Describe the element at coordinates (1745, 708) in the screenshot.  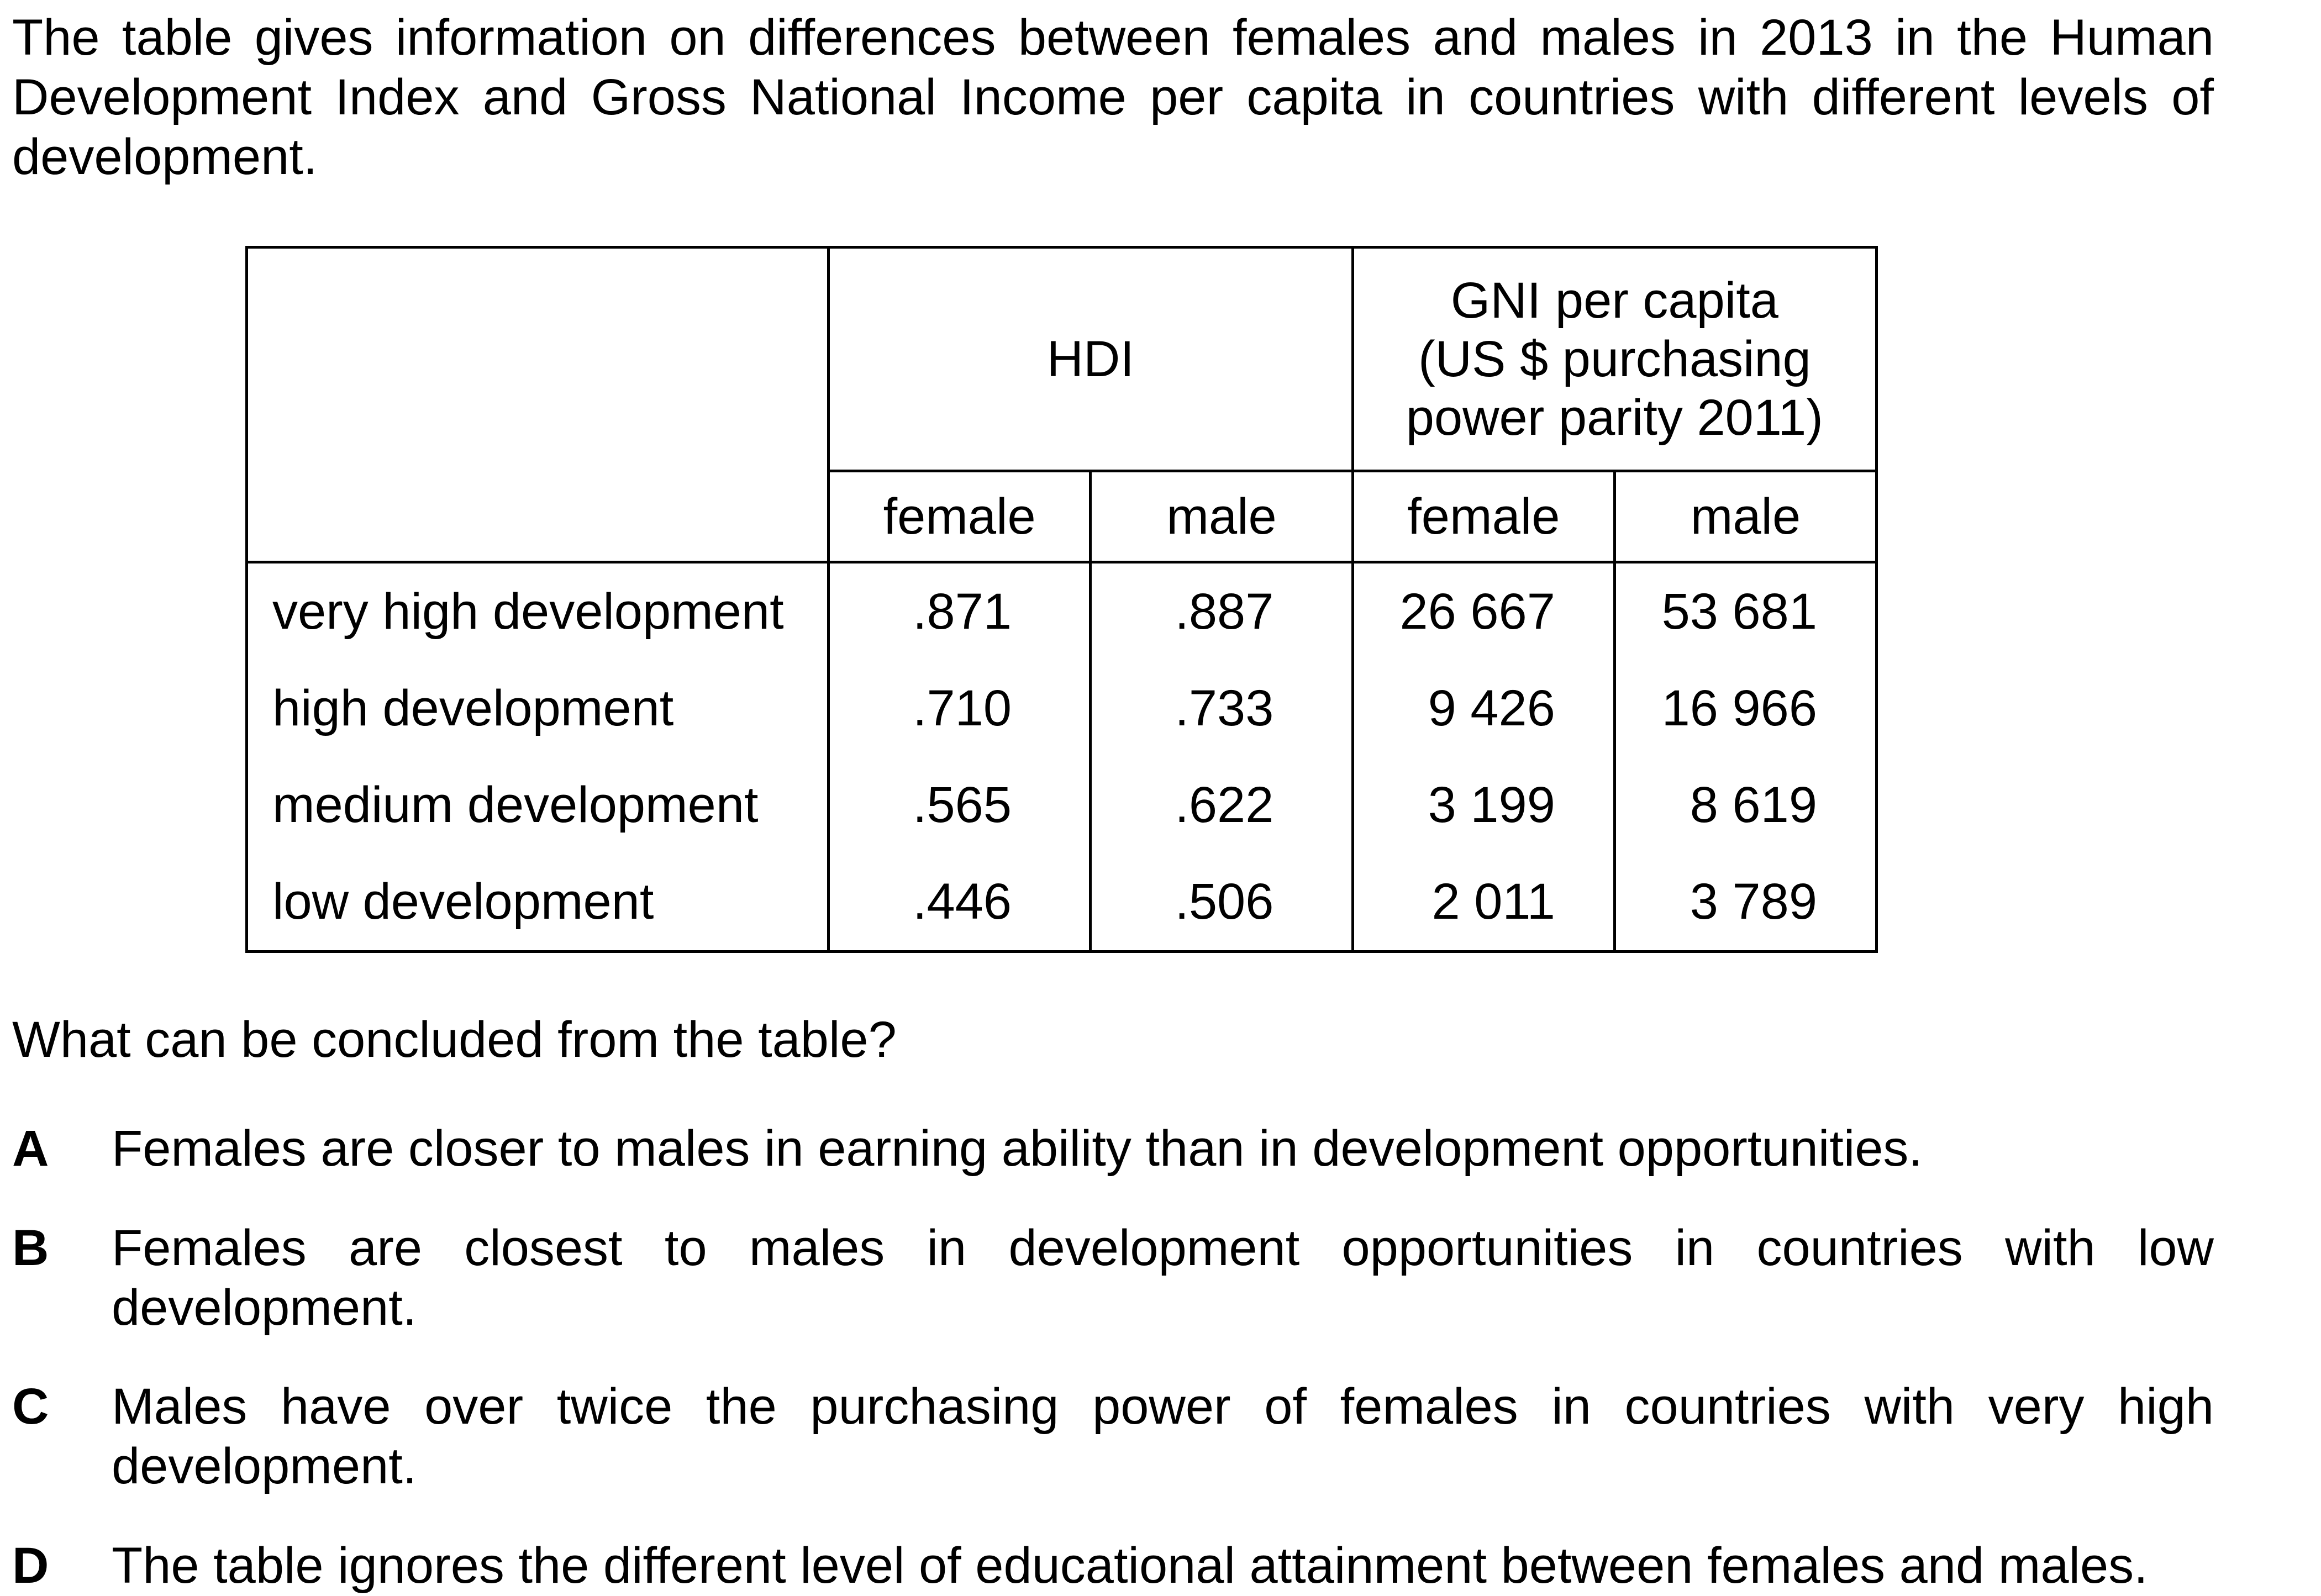
I see `gni-male-value: 16 966` at that location.